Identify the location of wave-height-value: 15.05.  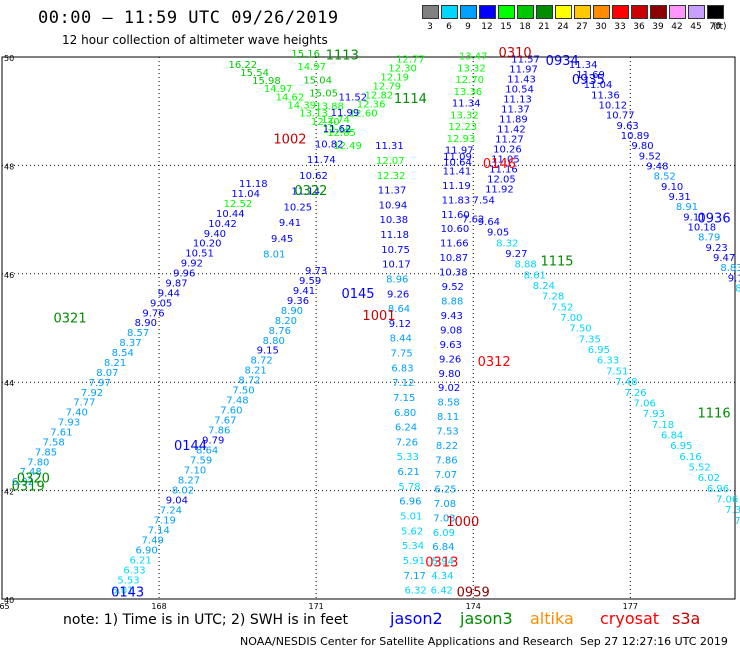
(323, 93).